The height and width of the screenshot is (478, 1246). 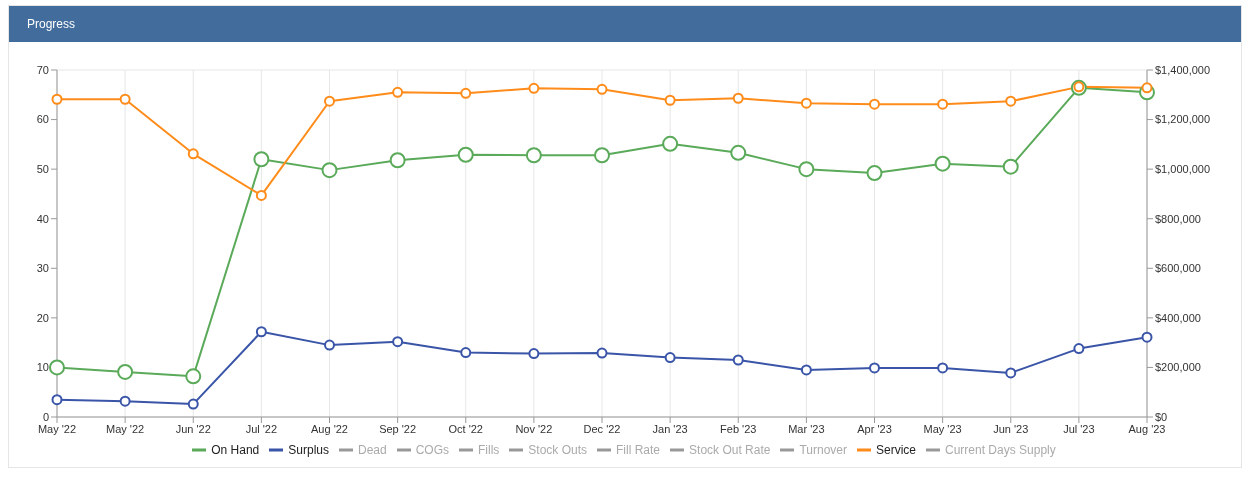 I want to click on y2-tick-label: $1,400,000, so click(x=1183, y=69).